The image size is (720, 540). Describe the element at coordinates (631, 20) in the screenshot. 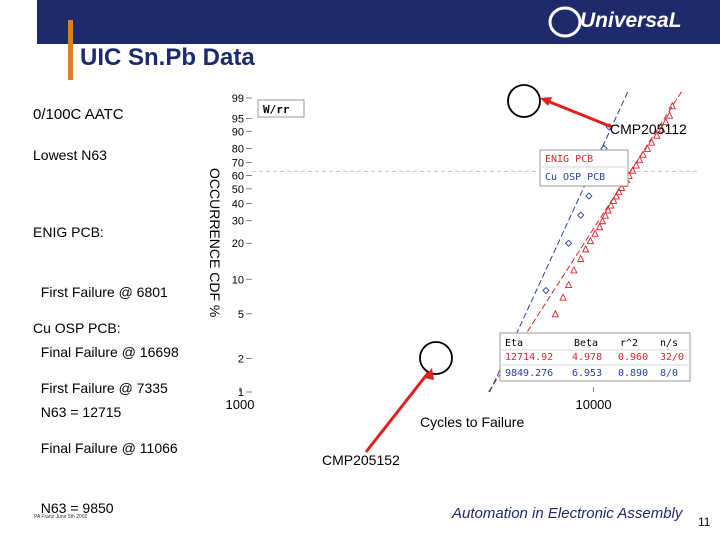

I see `logo: UniversaL` at that location.